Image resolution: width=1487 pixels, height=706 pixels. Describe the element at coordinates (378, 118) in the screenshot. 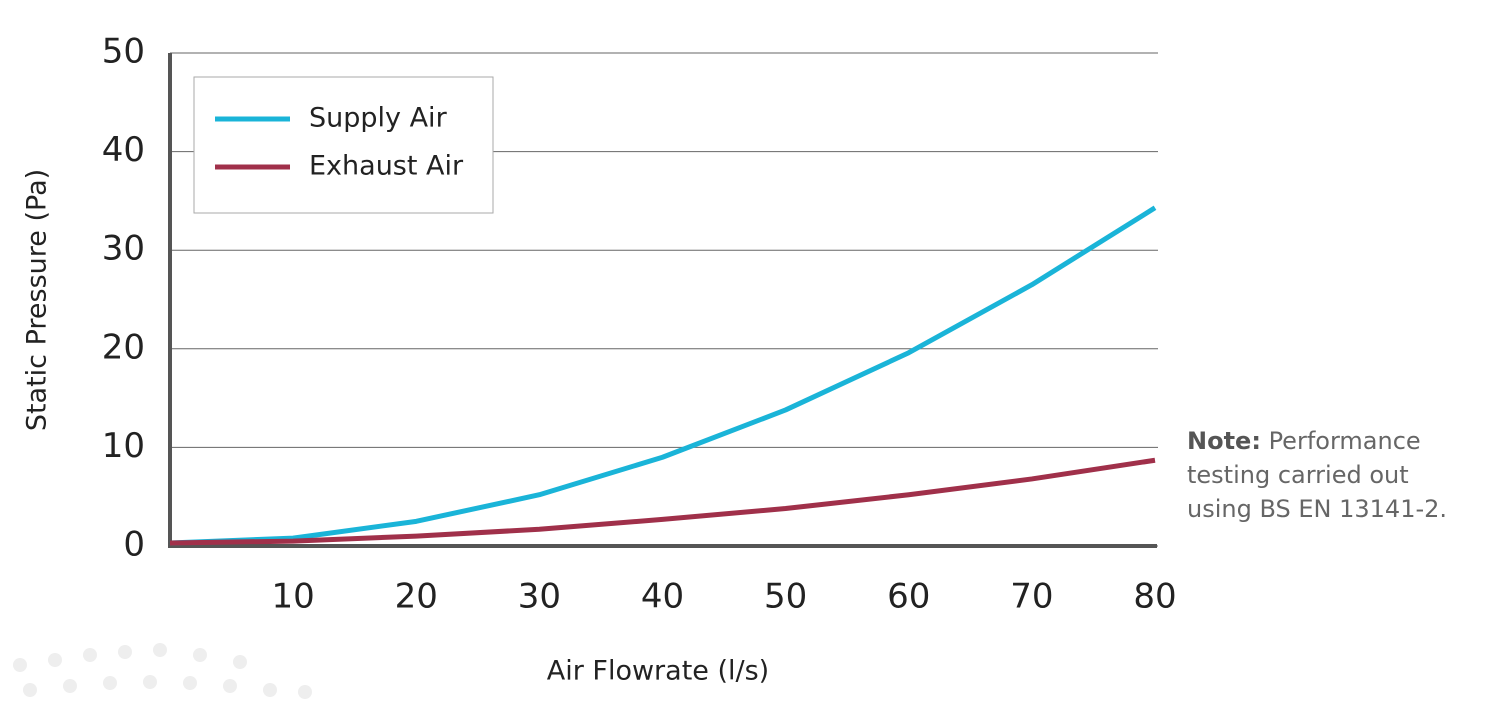

I see `legend-label: Supply Air` at that location.